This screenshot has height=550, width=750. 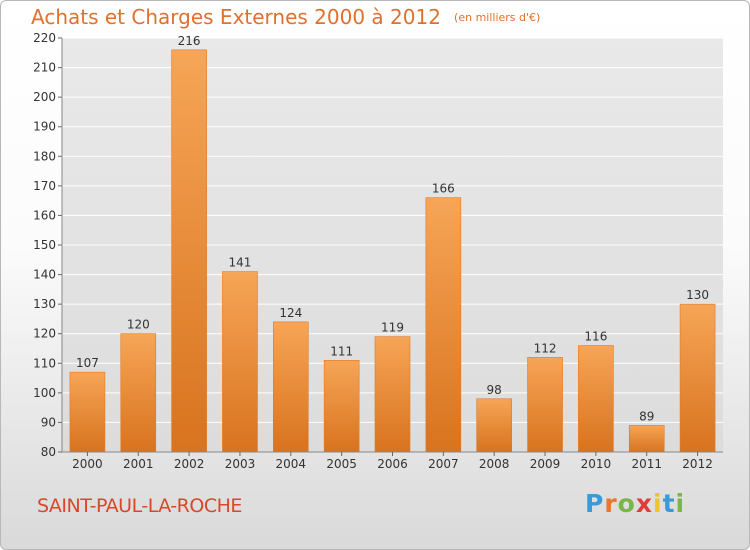 What do you see at coordinates (545, 464) in the screenshot?
I see `x-tick-label: 2009` at bounding box center [545, 464].